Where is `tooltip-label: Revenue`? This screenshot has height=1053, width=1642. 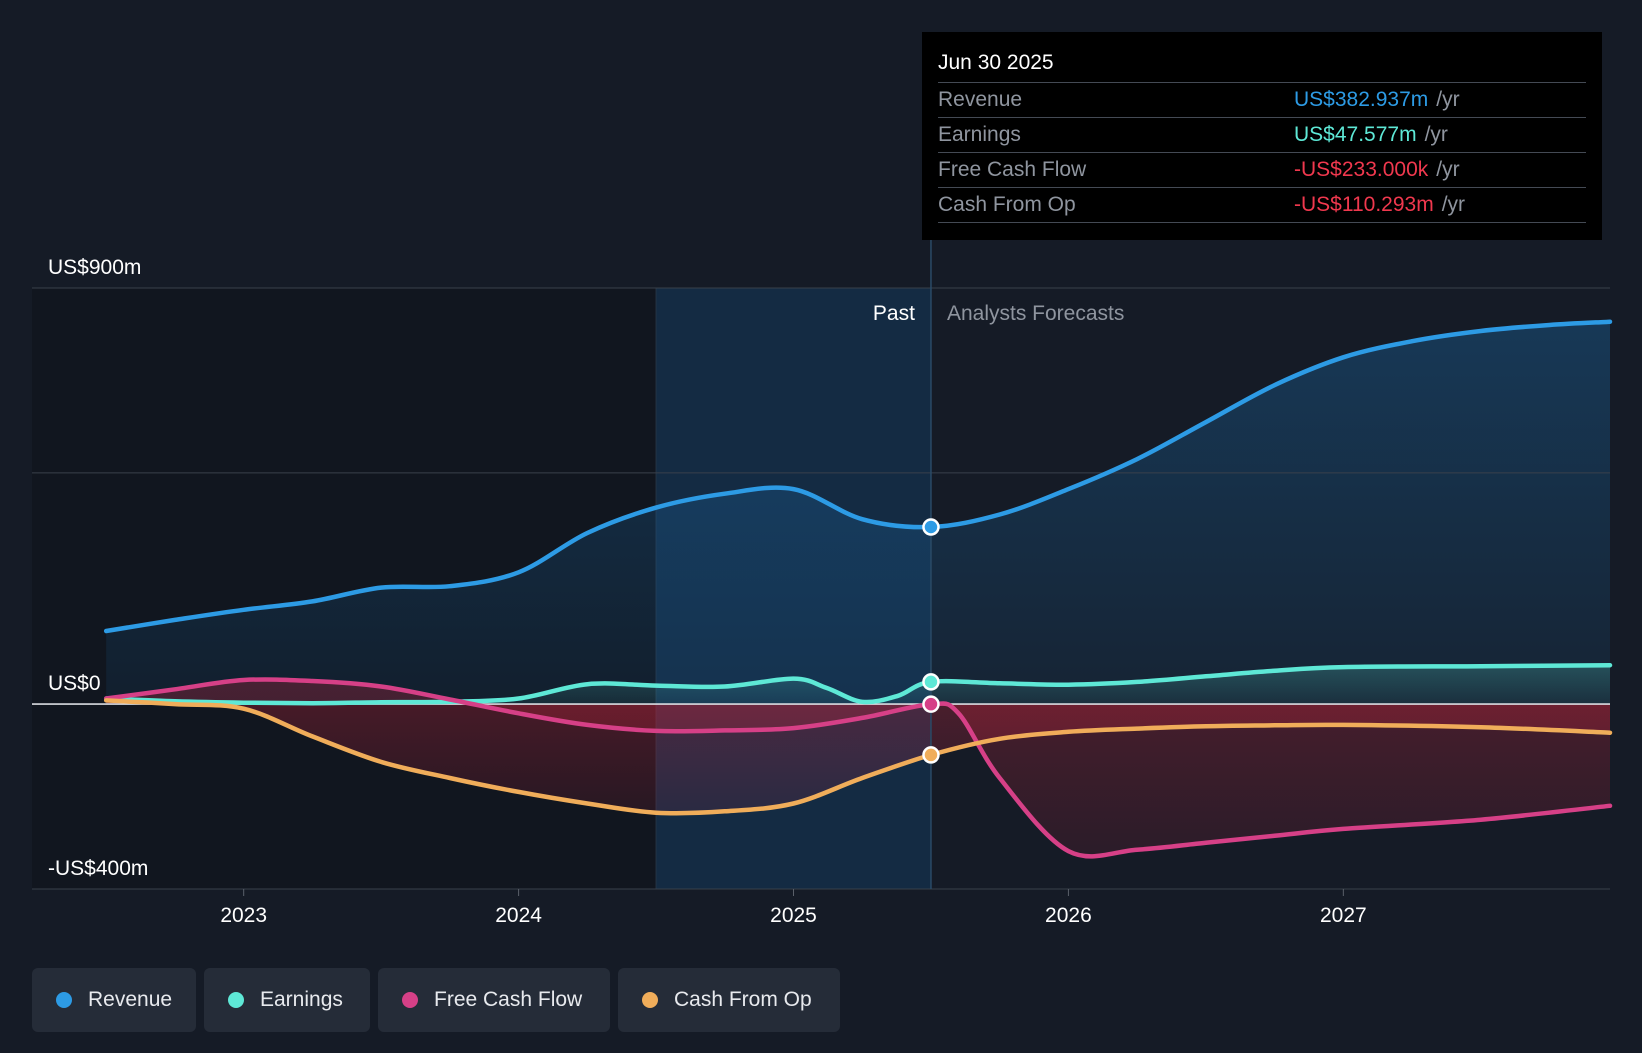 tooltip-label: Revenue is located at coordinates (980, 99).